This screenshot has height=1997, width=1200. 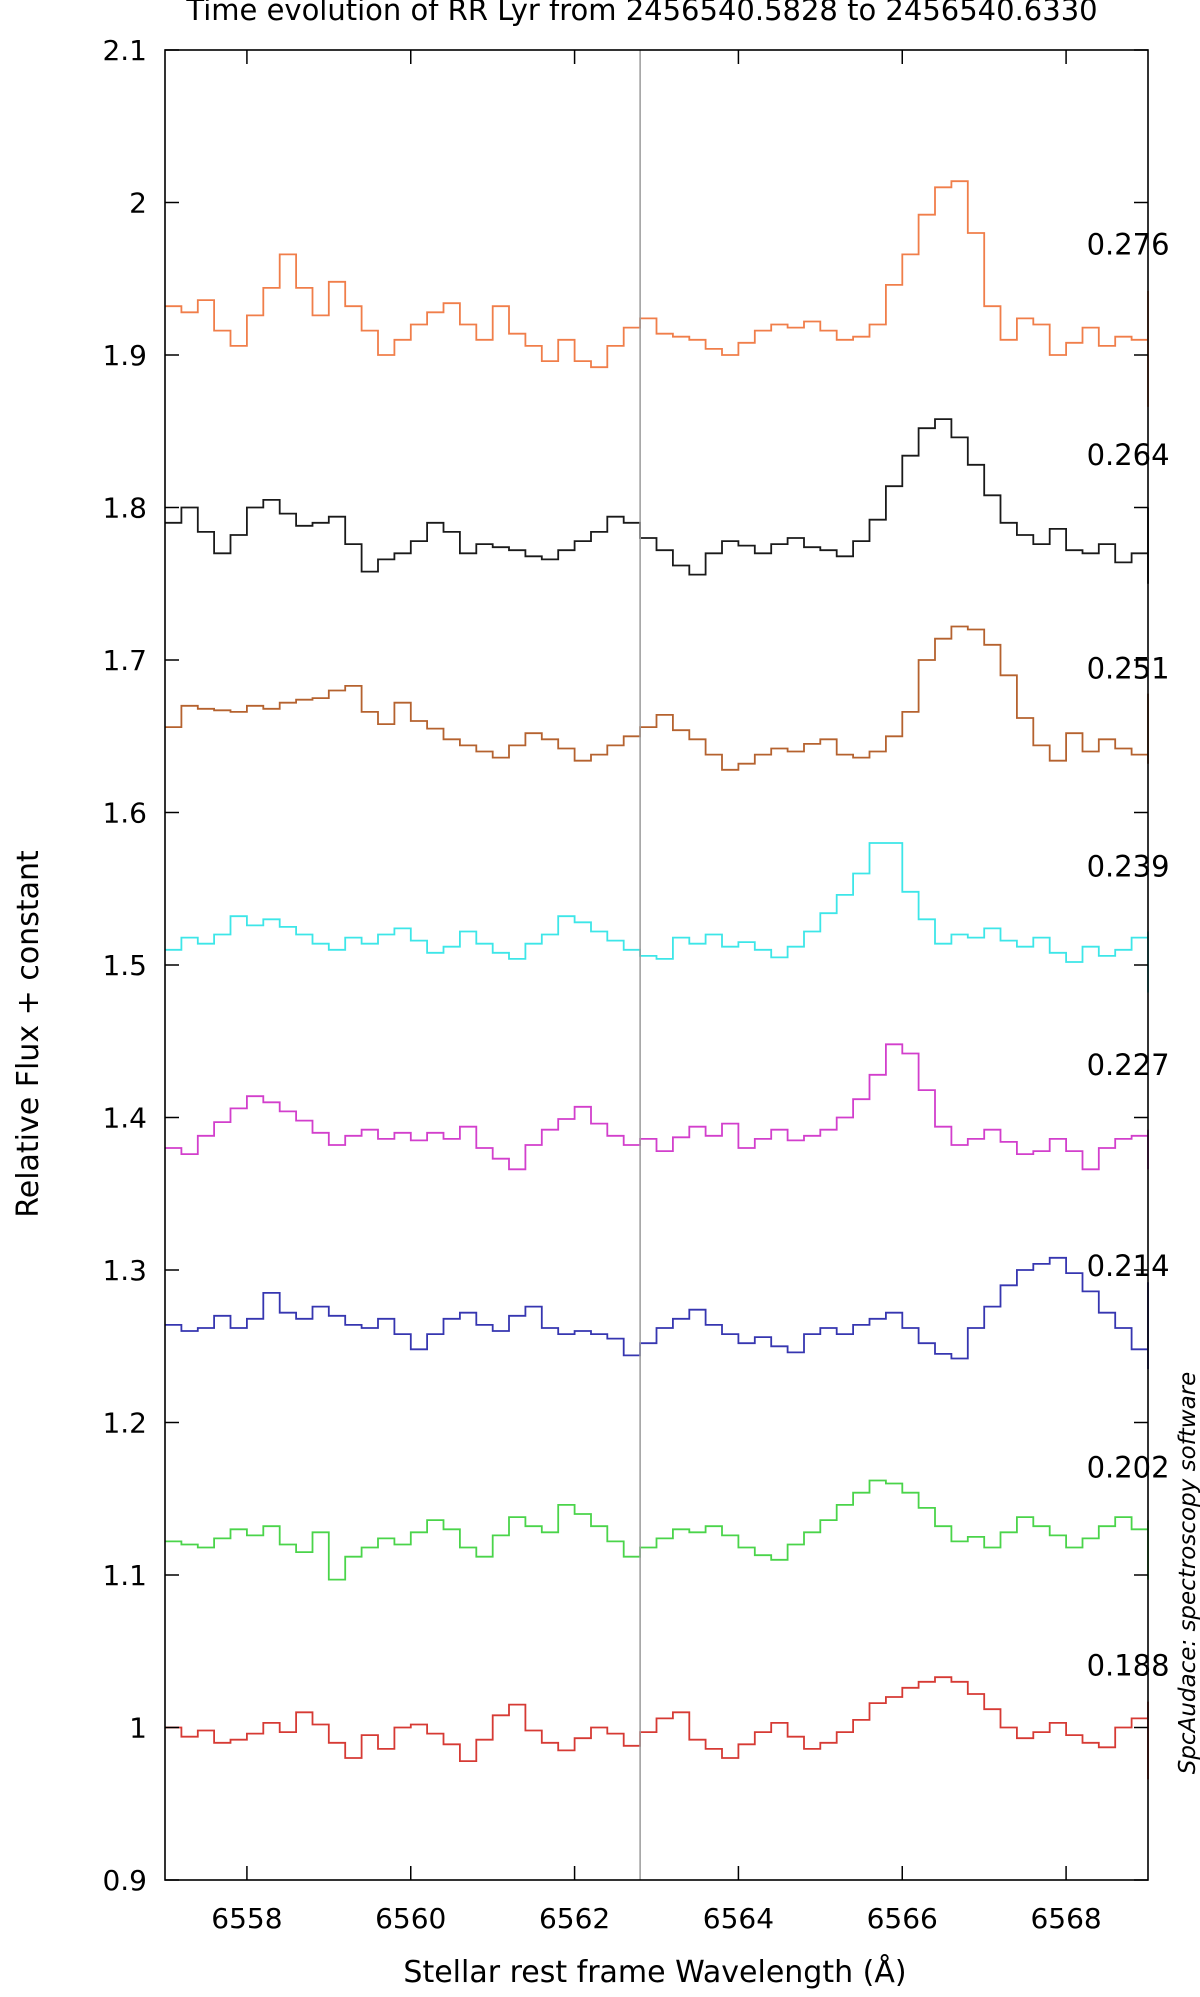 I want to click on y-tick-label: 1.7, so click(x=124, y=660).